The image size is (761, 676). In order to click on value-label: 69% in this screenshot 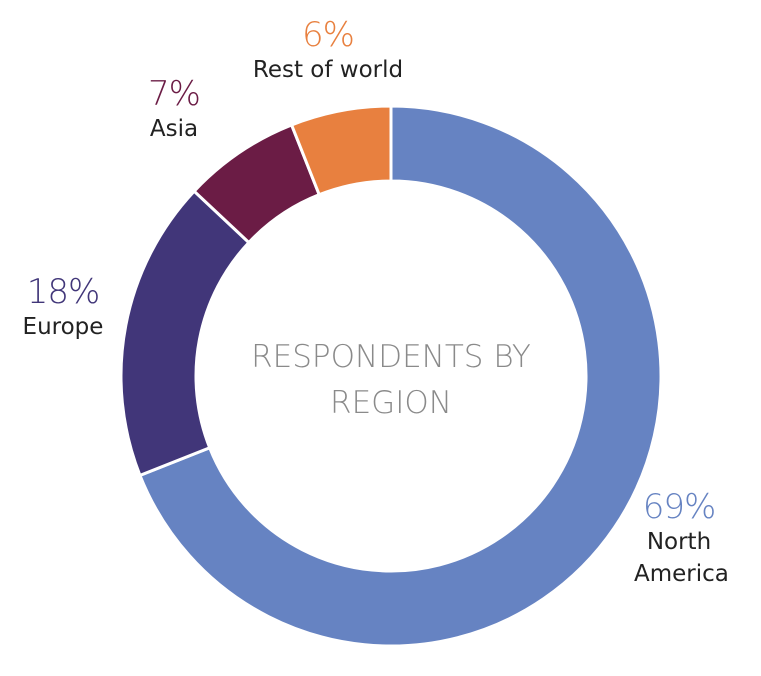, I will do `click(679, 507)`.